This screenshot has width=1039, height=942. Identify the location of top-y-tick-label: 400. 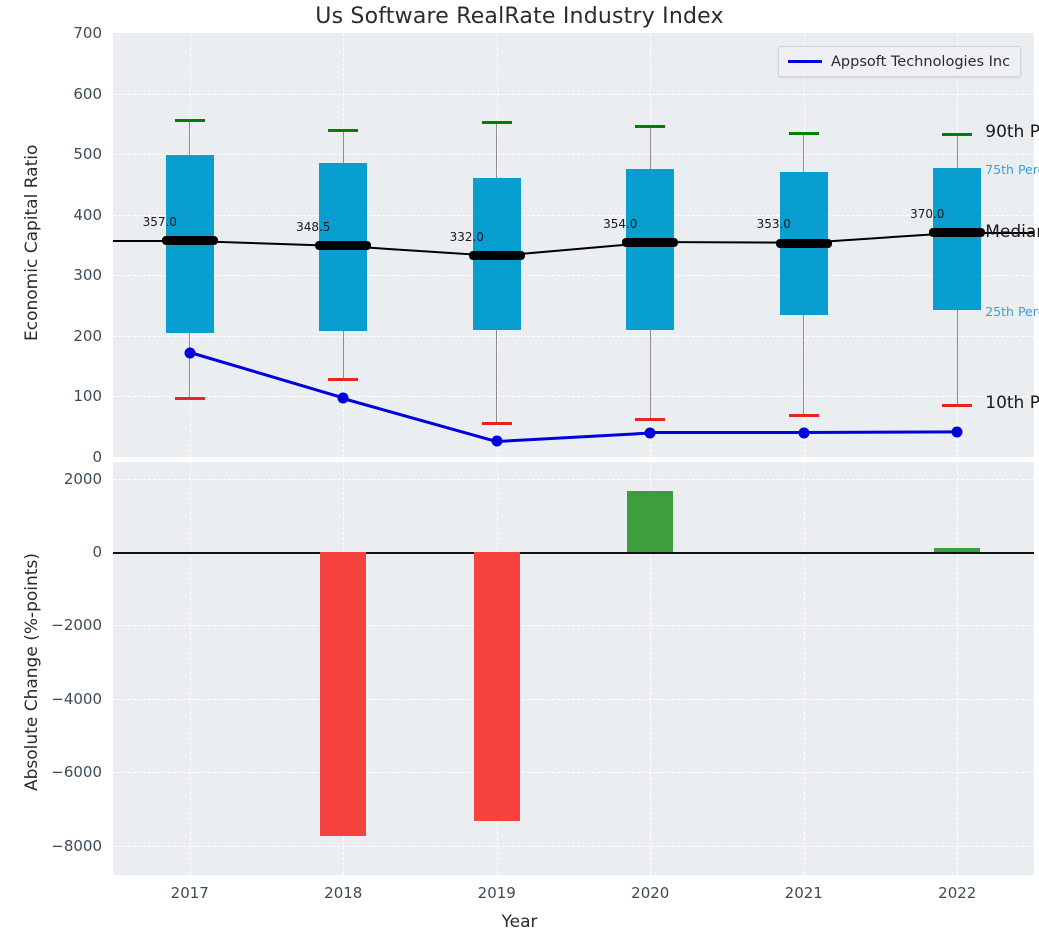
(87, 214).